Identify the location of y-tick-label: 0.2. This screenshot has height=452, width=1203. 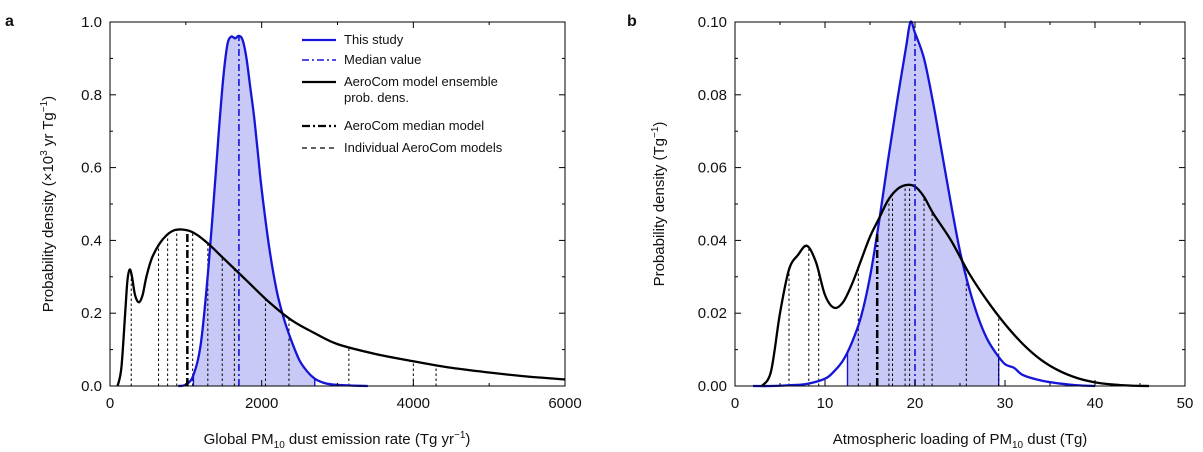
(91, 313).